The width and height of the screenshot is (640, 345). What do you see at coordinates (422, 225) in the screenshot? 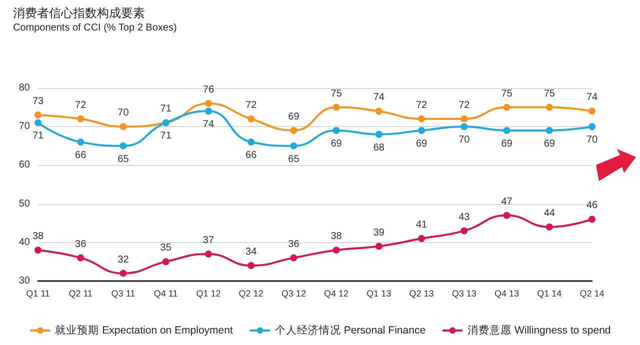
I see `data-label: 41` at bounding box center [422, 225].